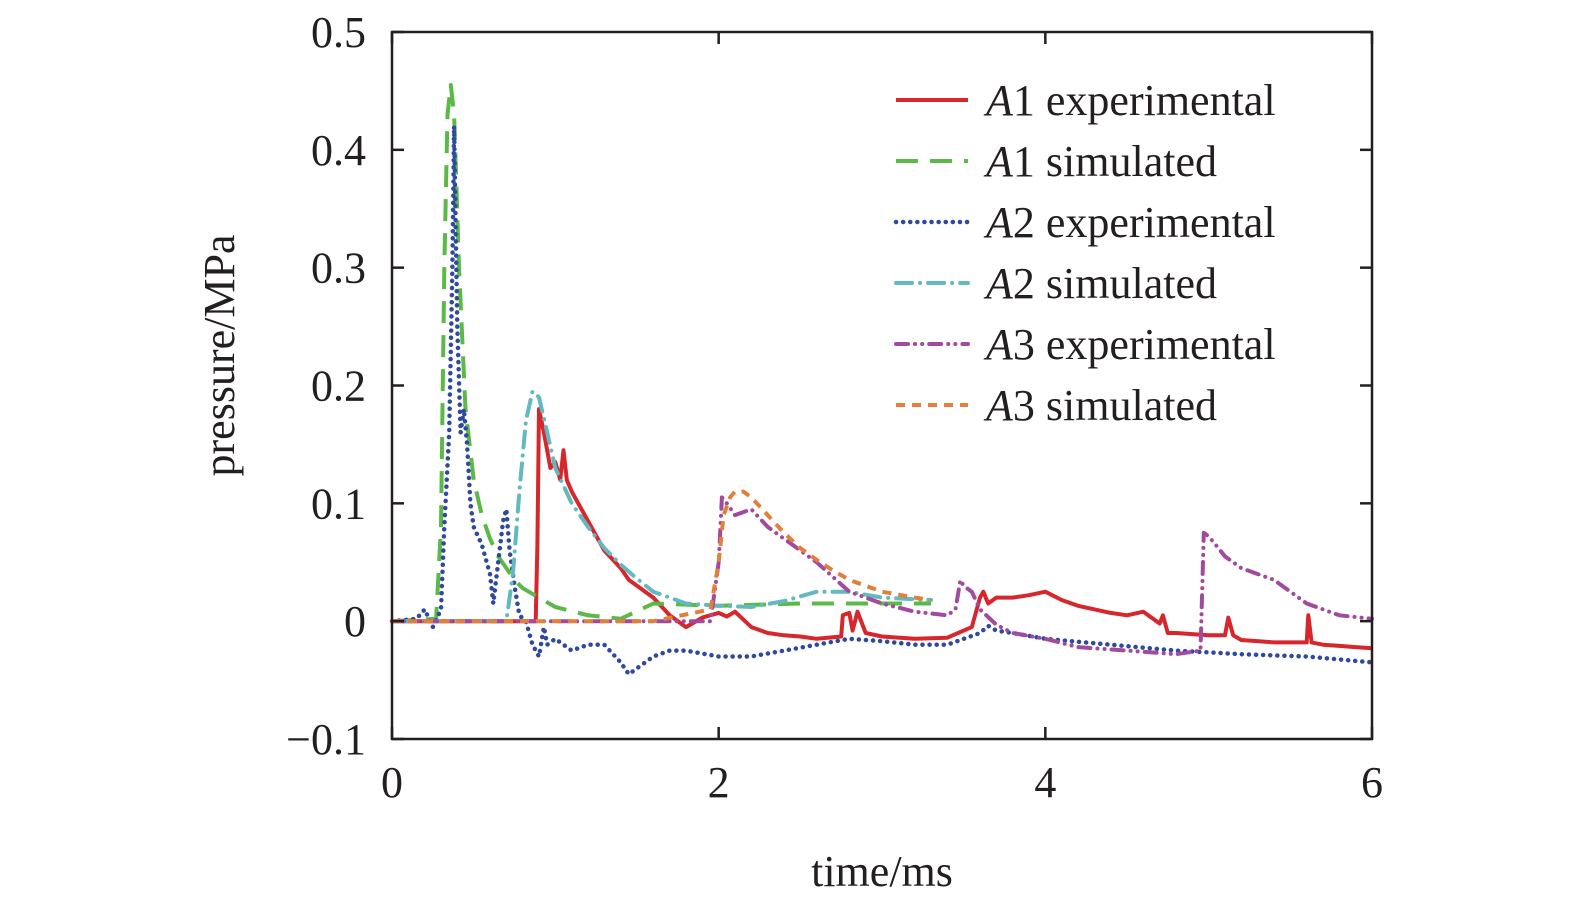 Image resolution: width=1575 pixels, height=906 pixels. I want to click on y-axis-title: pressure/MPa, so click(219, 356).